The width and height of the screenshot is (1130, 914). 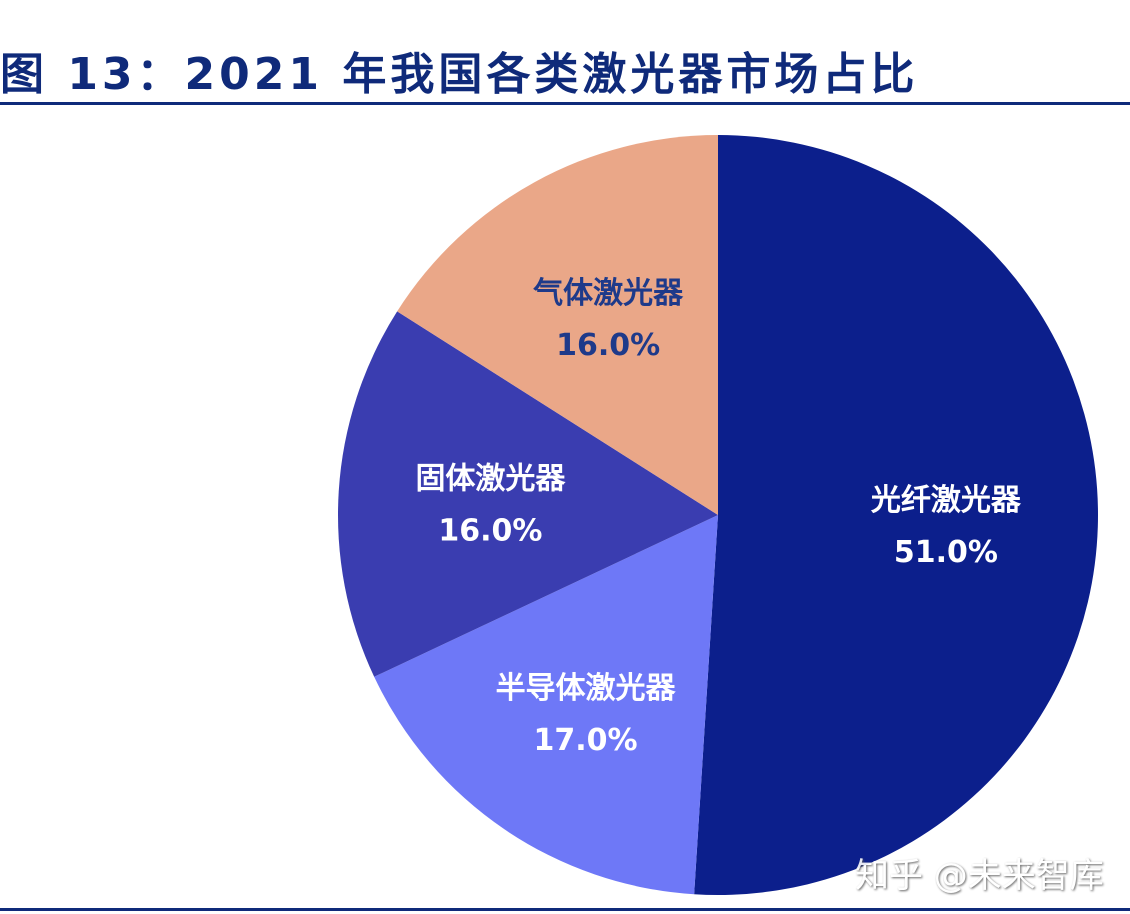 I want to click on watermark: 知乎 @未来智库, so click(x=979, y=876).